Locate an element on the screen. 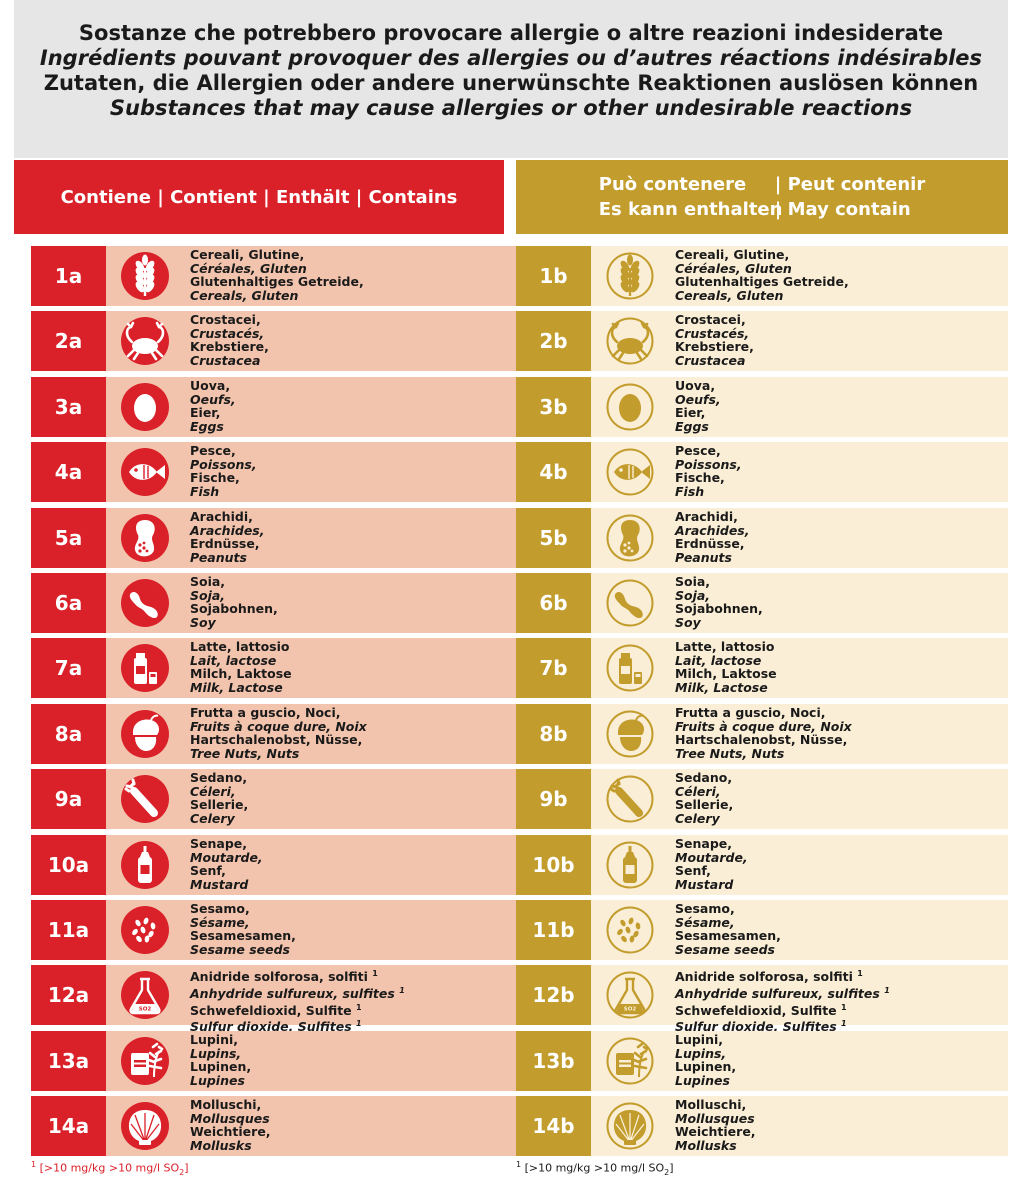 This screenshot has height=1188, width=1010. allergen-french: Soja, is located at coordinates (693, 595).